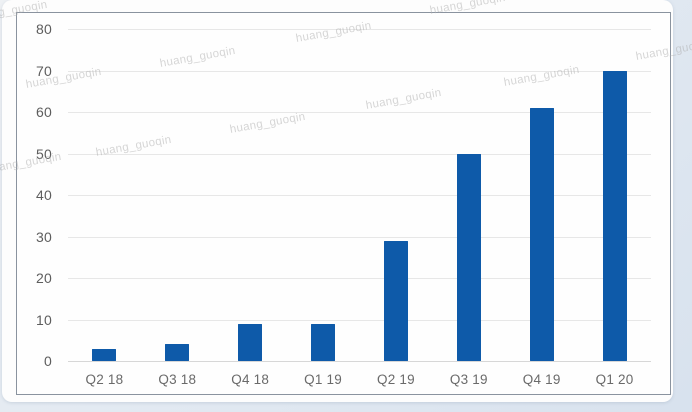 Image resolution: width=692 pixels, height=412 pixels. Describe the element at coordinates (44, 195) in the screenshot. I see `y-axis-tick-label: 40` at that location.